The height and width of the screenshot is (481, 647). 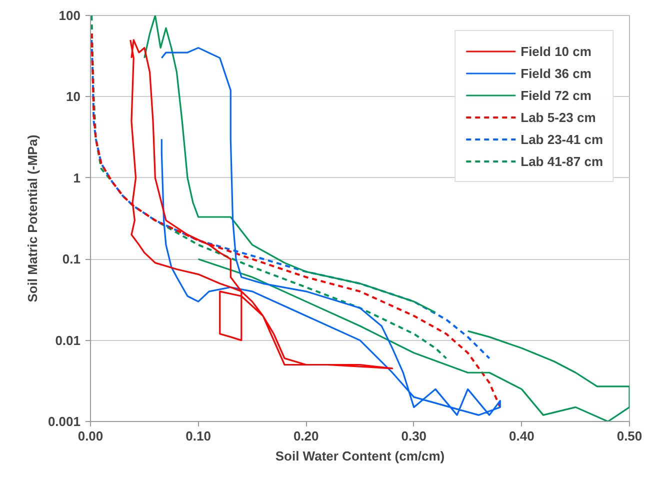 What do you see at coordinates (32, 218) in the screenshot?
I see `y-axis-title: Soil Matric Potential (-MPa)` at bounding box center [32, 218].